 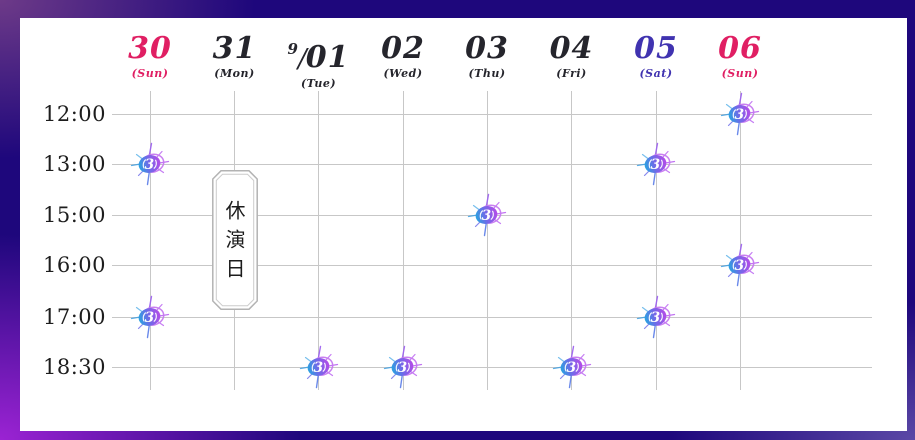 I want to click on performance-marker-30-13-00: 3, so click(x=150, y=164).